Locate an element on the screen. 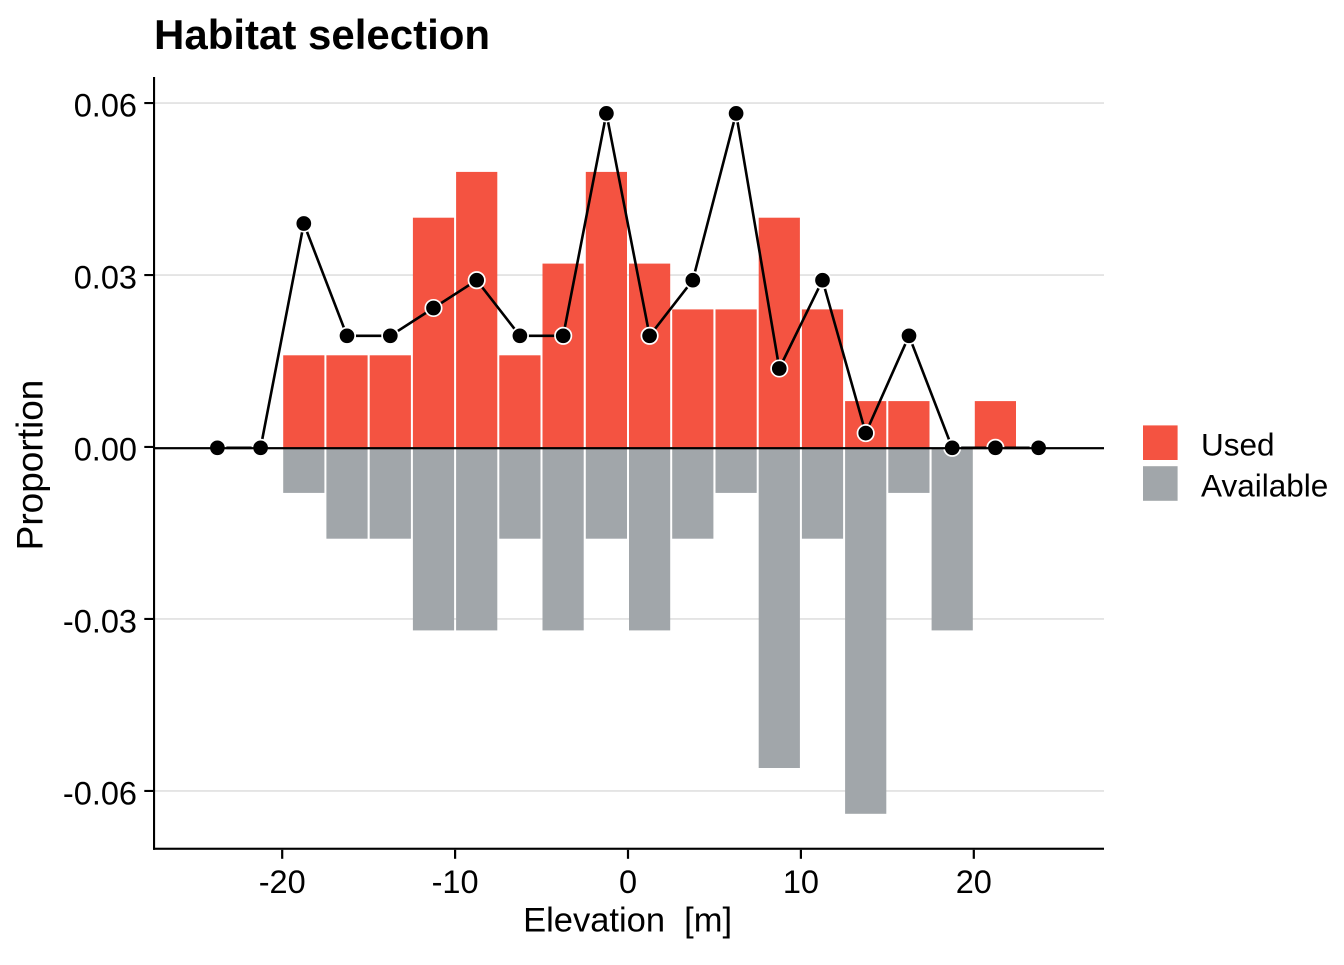 The image size is (1344, 965). svg-text: Elevation [m] is located at coordinates (627, 921).